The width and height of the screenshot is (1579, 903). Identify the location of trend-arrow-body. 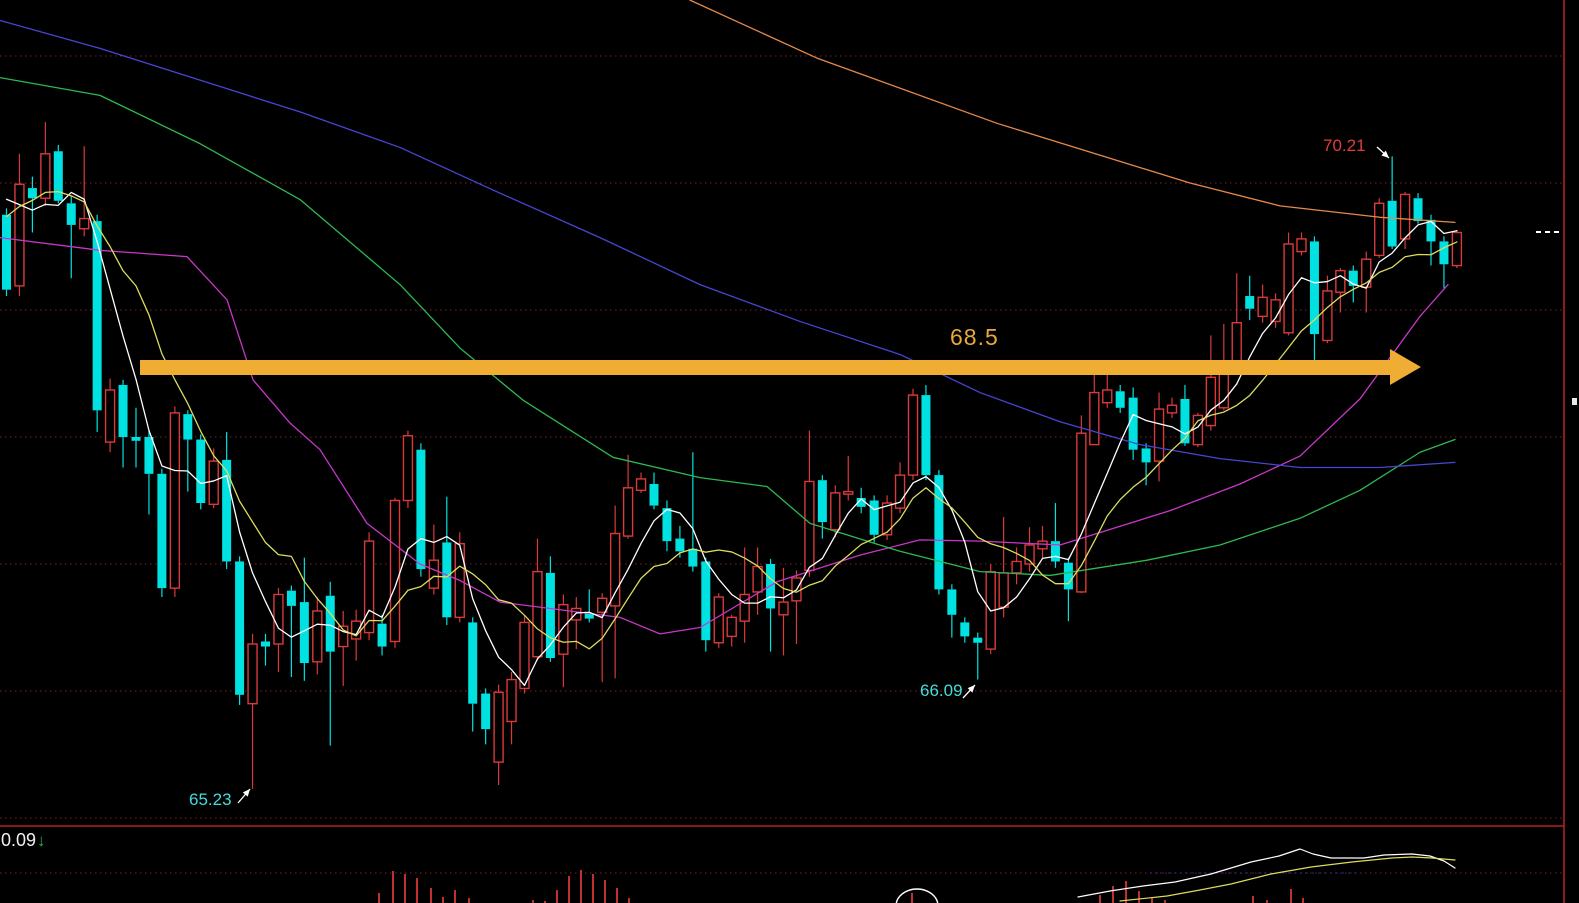
(765, 367).